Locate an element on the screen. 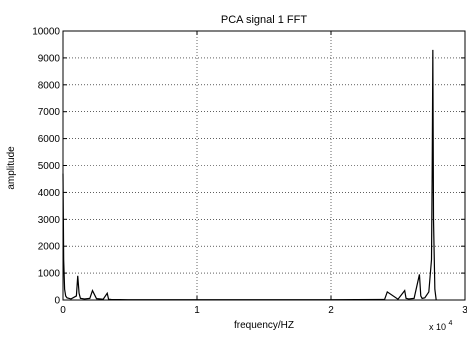 The height and width of the screenshot is (337, 467). y-tick-label: 7000 is located at coordinates (49, 112).